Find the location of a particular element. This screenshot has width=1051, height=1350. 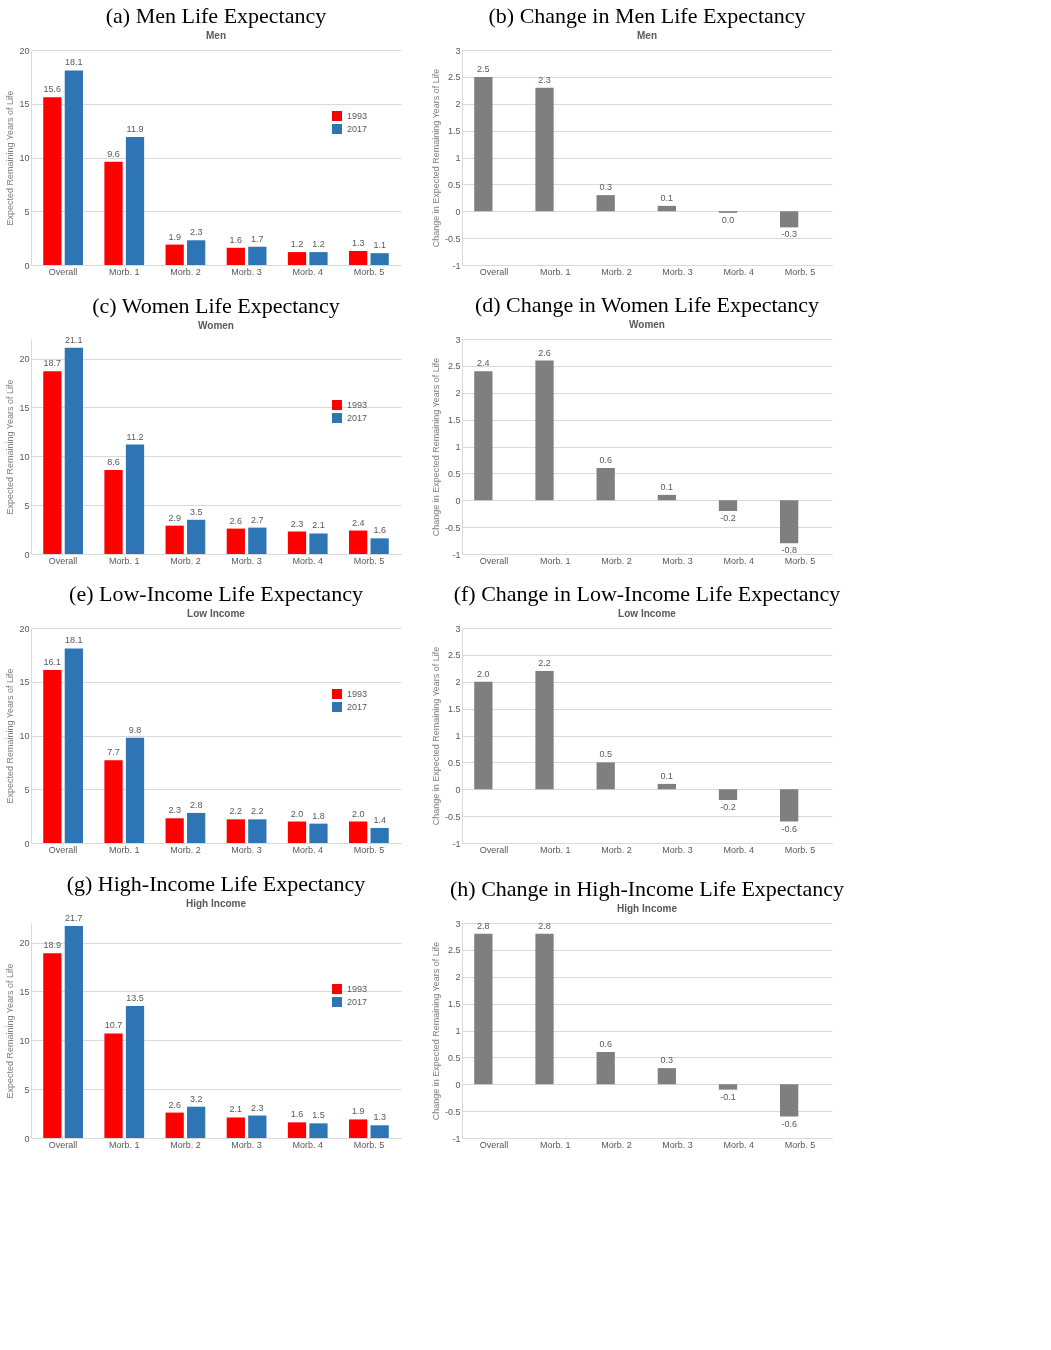

data-label: 2.7 is located at coordinates (257, 519).